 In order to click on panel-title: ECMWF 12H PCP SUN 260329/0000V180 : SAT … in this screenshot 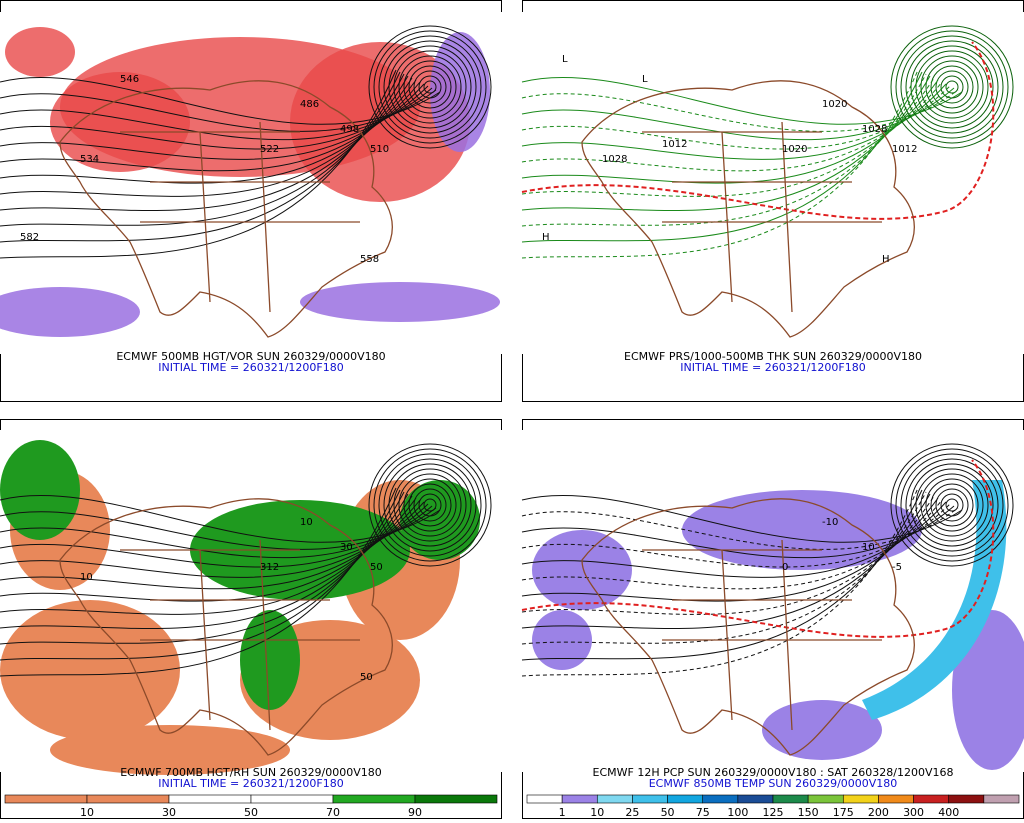, I will do `click(773, 772)`.